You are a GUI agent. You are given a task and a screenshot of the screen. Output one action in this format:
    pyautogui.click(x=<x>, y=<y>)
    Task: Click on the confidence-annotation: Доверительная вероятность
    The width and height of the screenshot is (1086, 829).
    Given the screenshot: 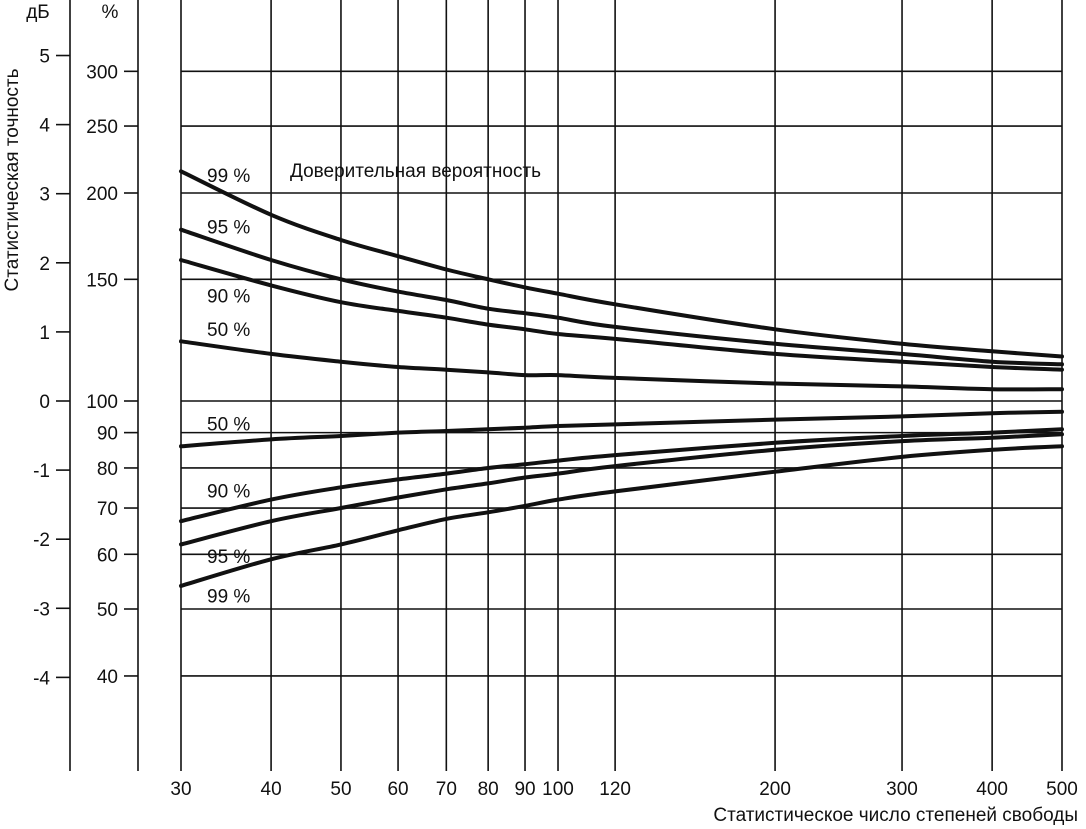 What is the action you would take?
    pyautogui.click(x=415, y=171)
    